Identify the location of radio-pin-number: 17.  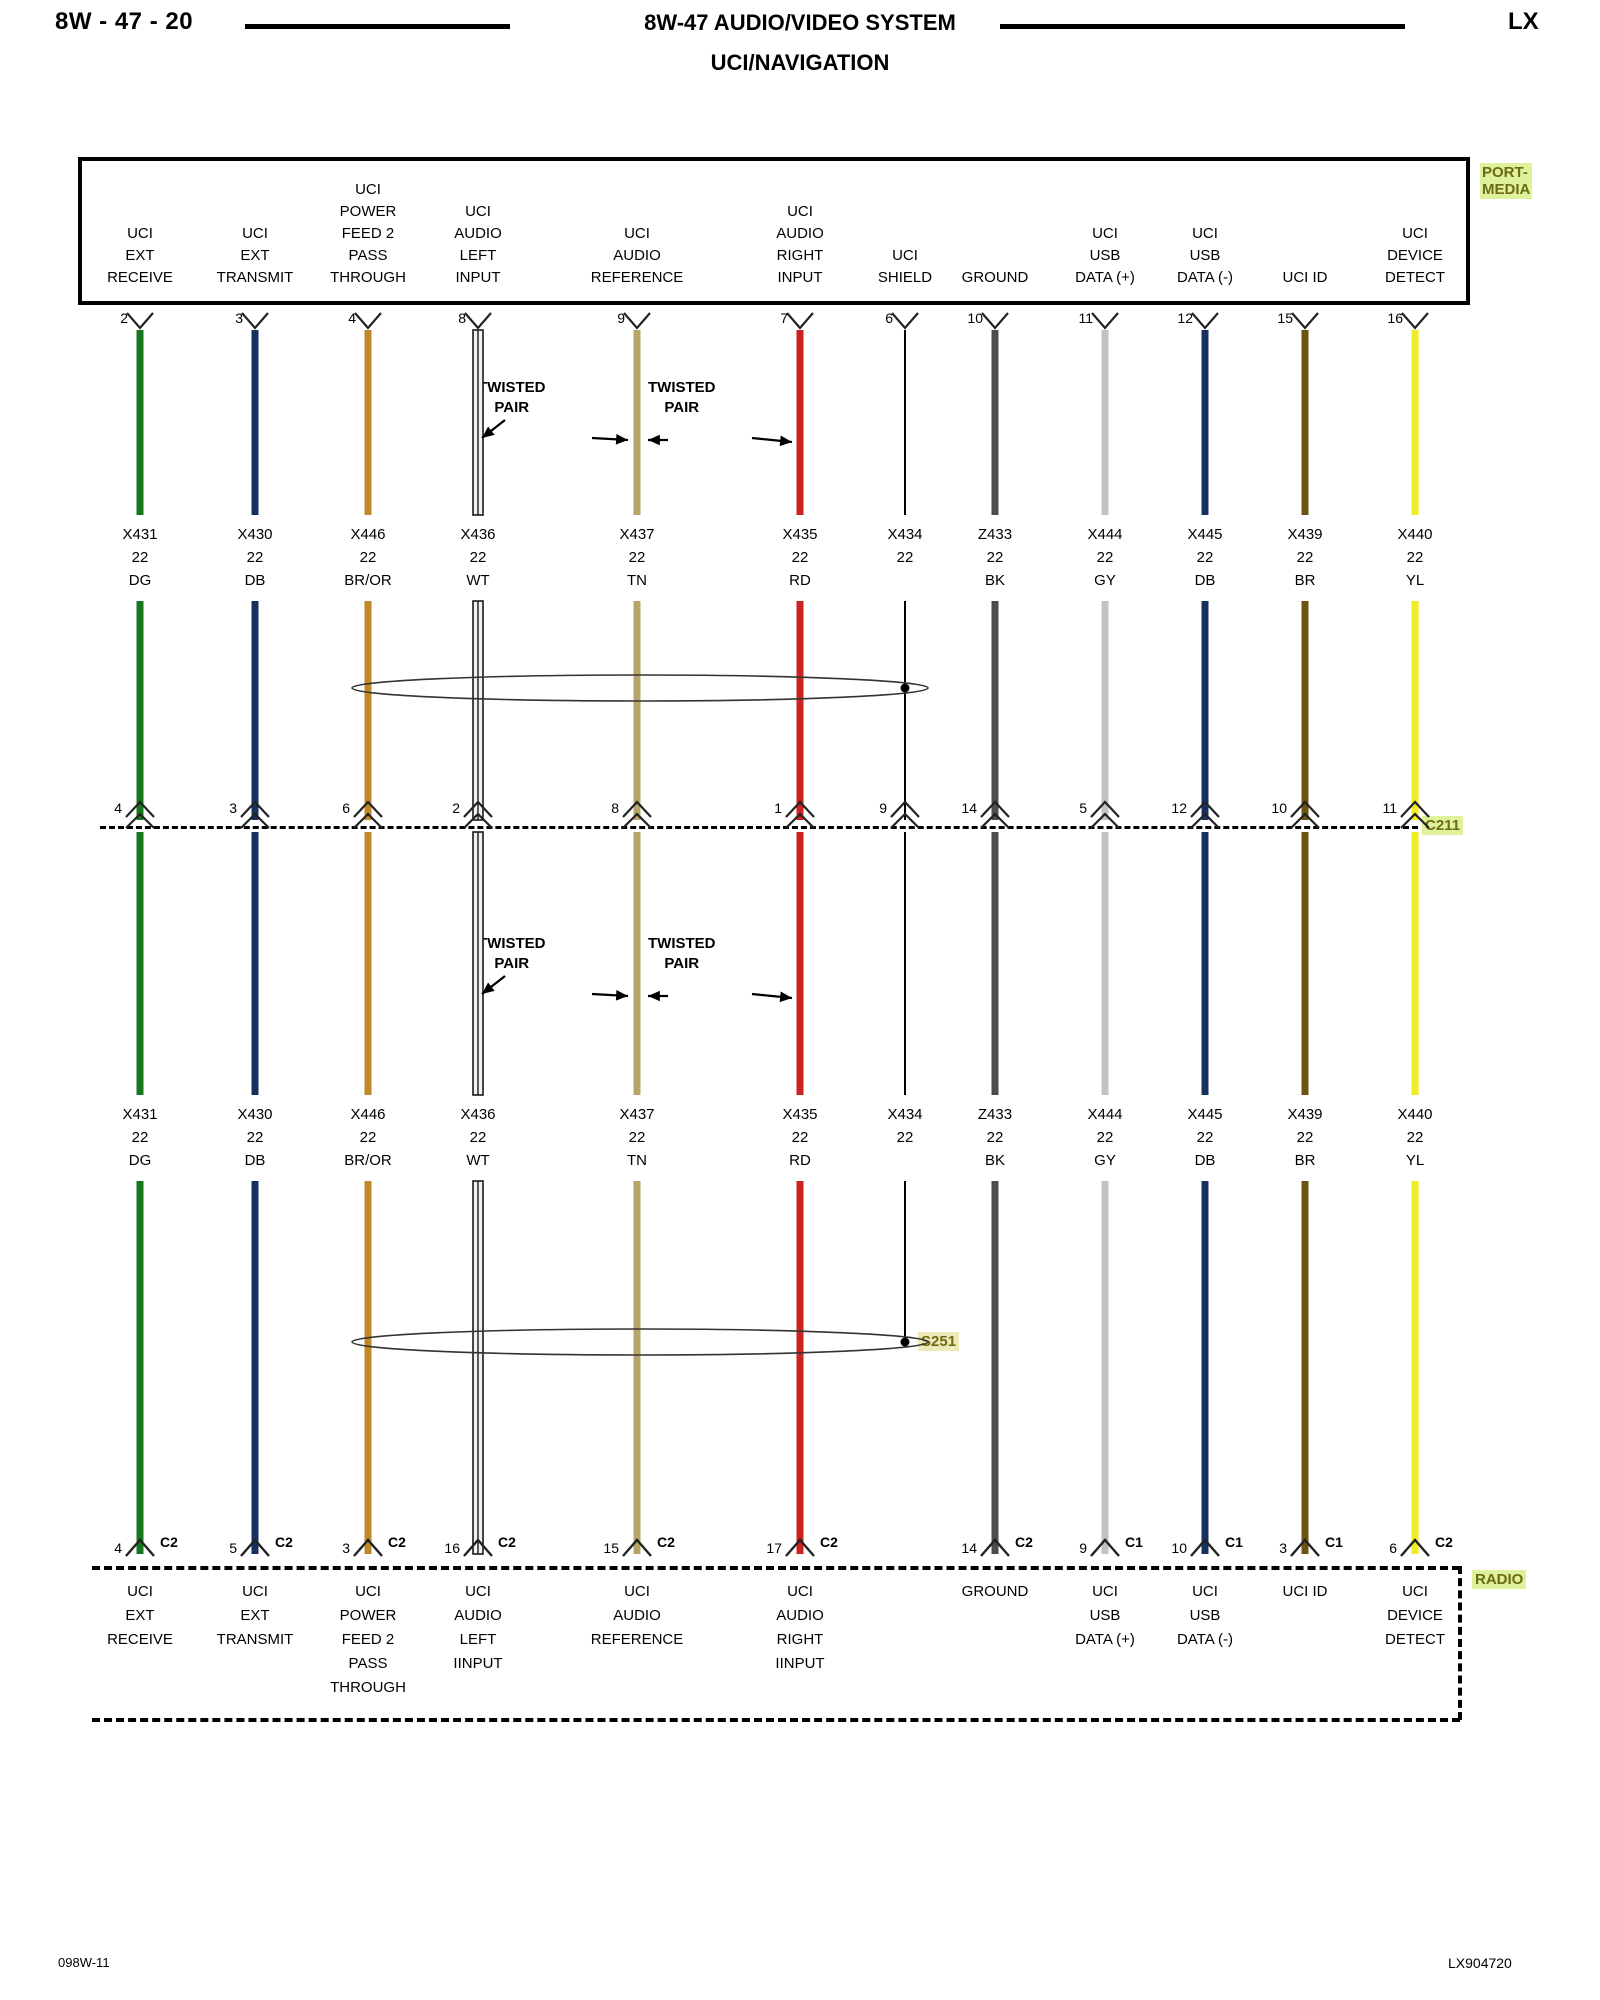
(774, 1548).